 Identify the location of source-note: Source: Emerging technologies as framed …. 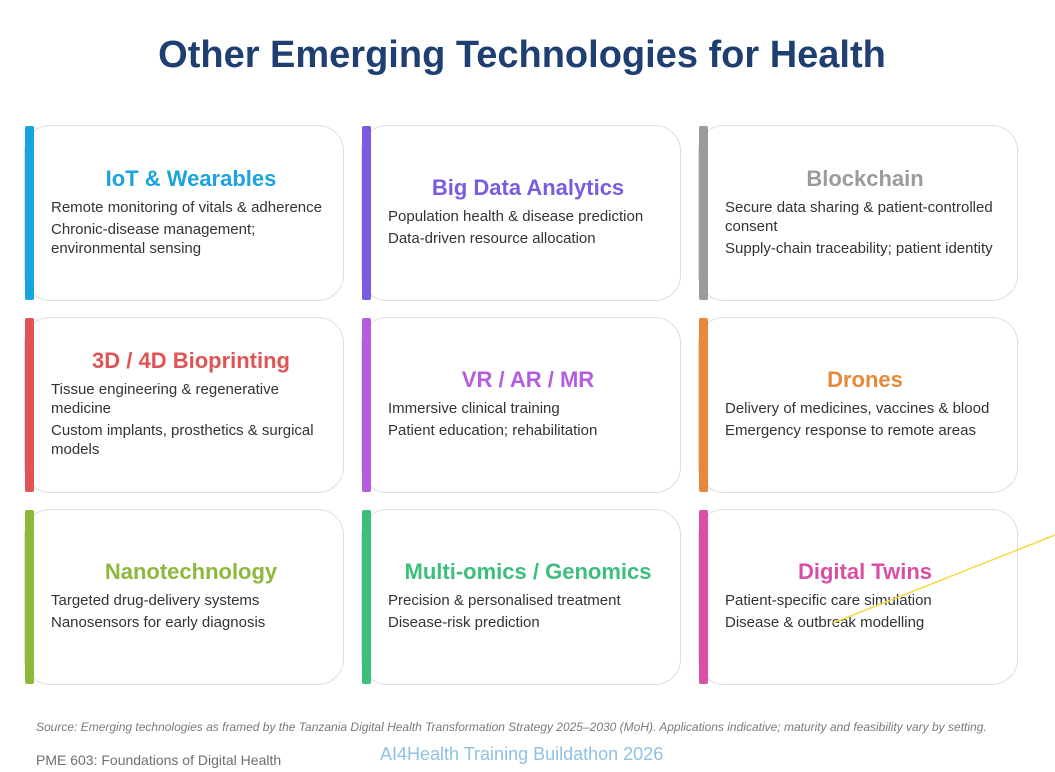
(511, 727).